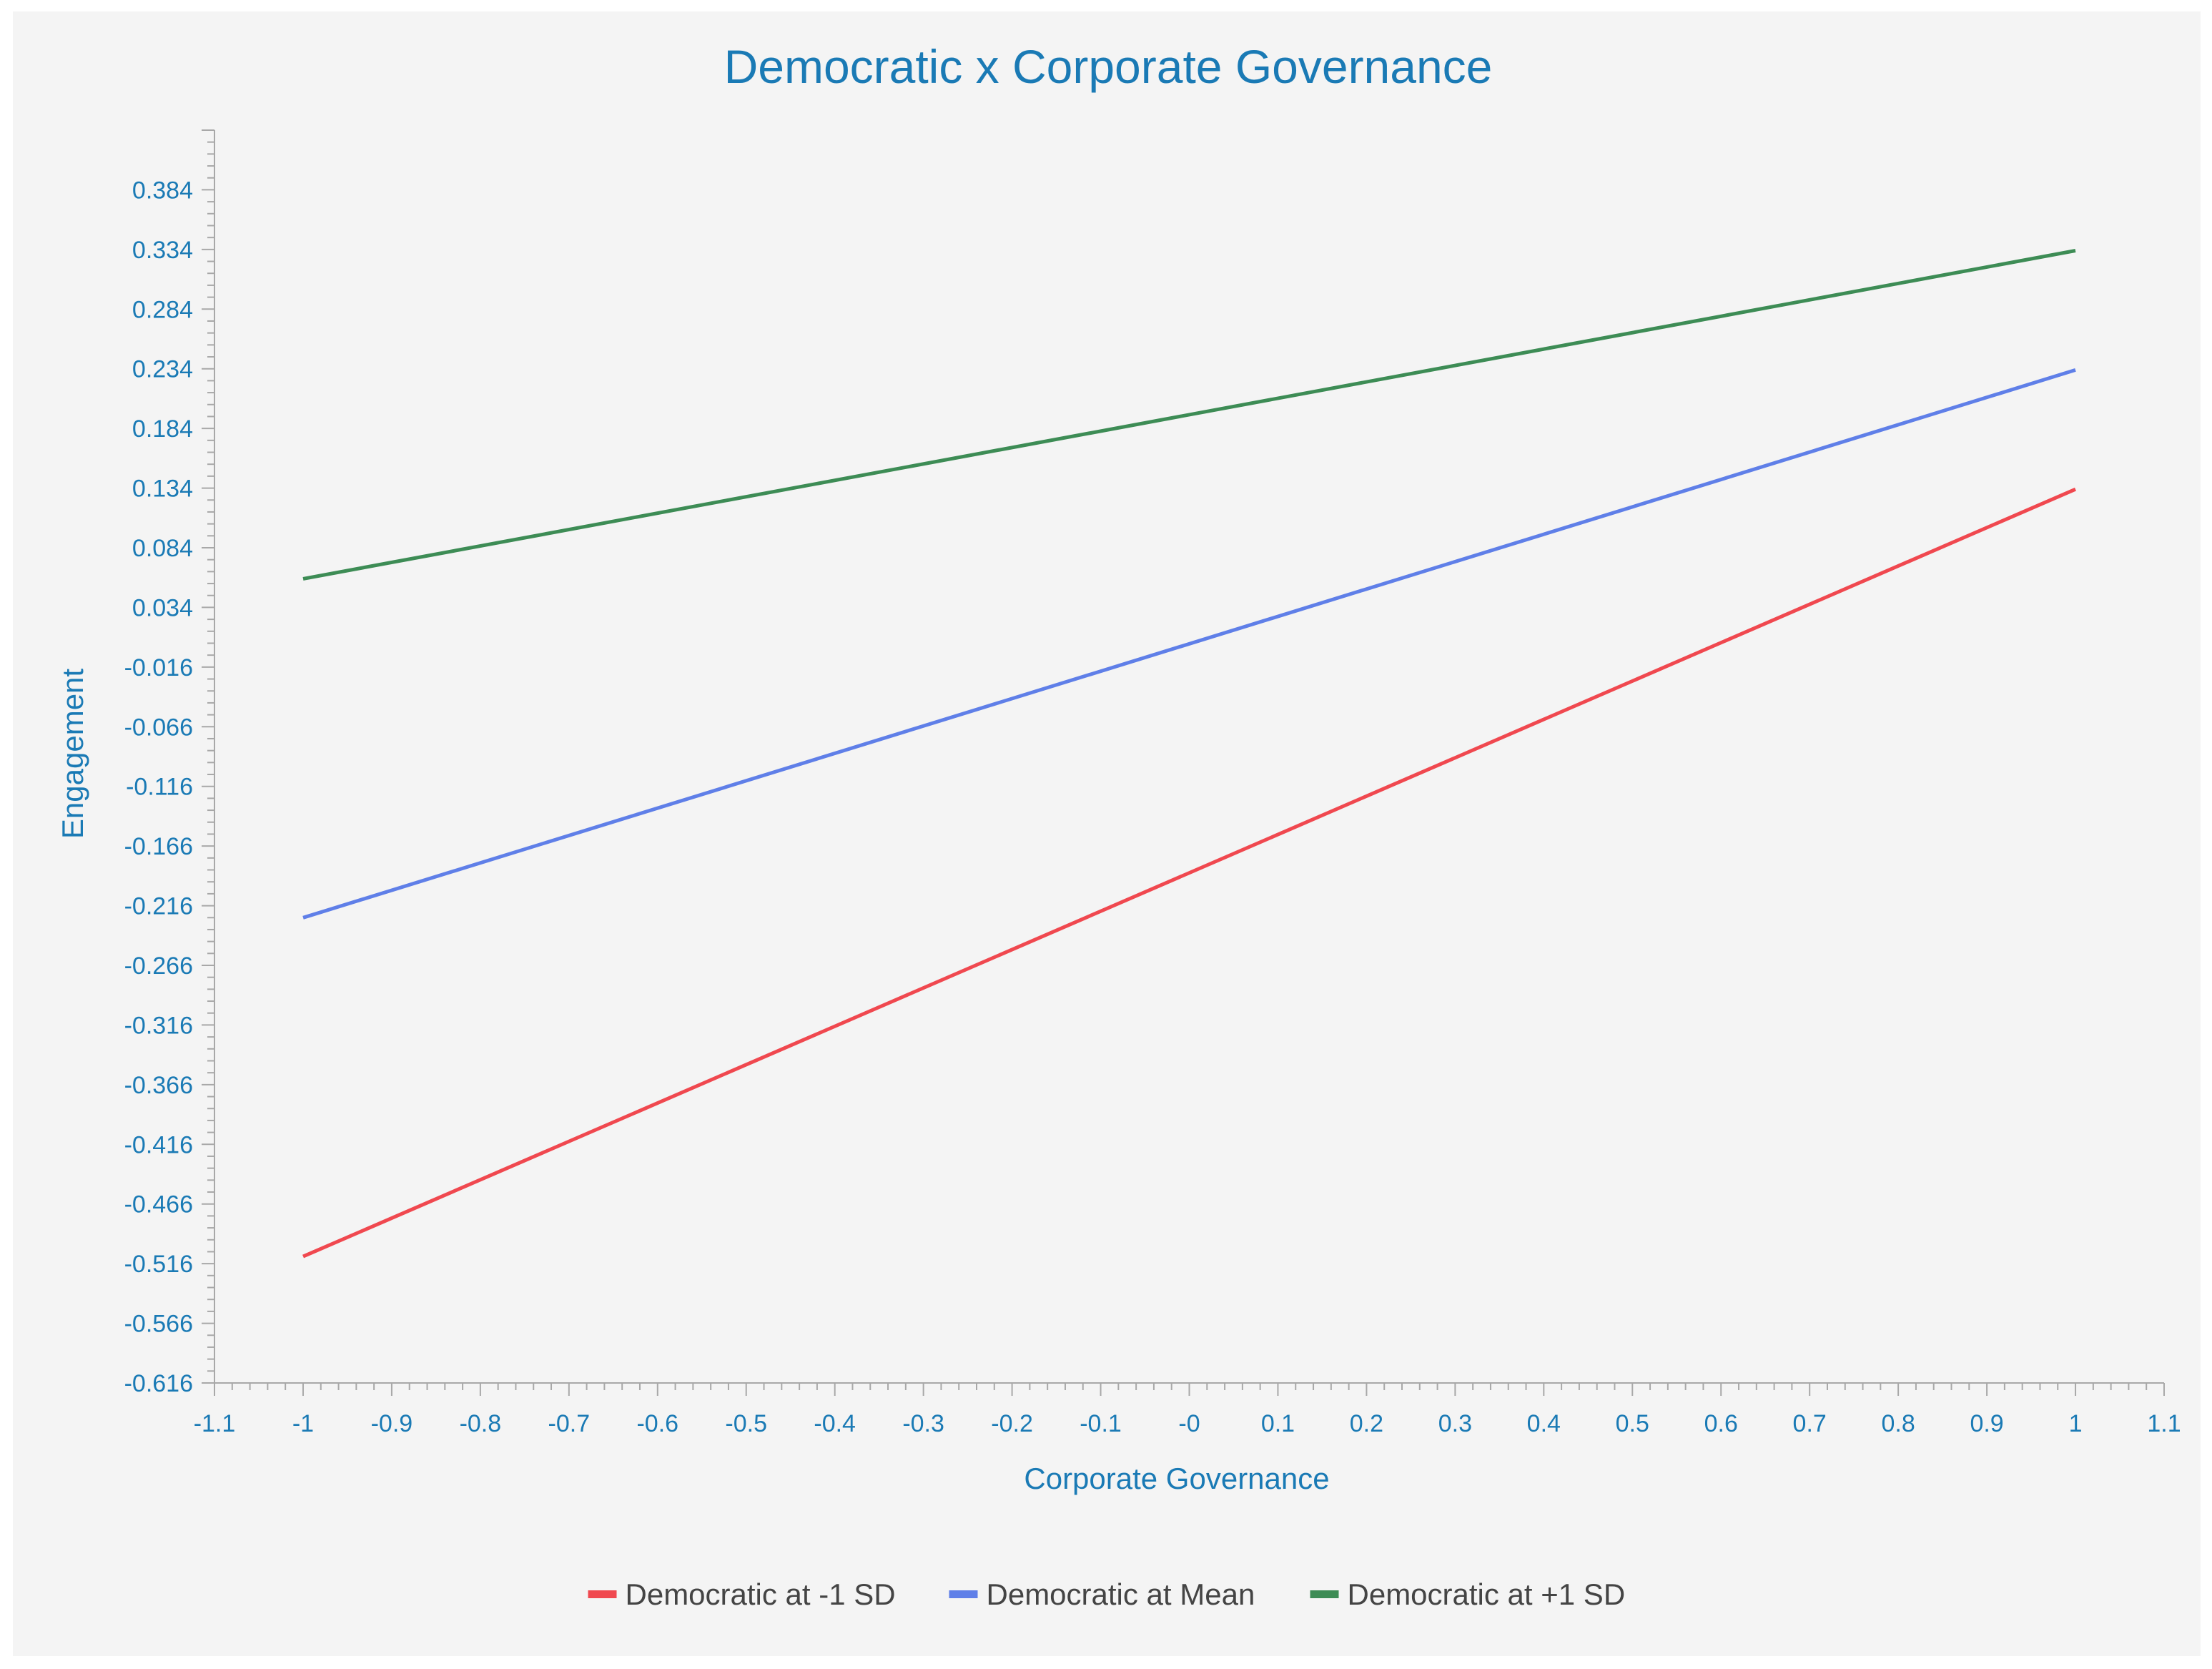  Describe the element at coordinates (1012, 1423) in the screenshot. I see `x-tick-label: -0.2` at that location.